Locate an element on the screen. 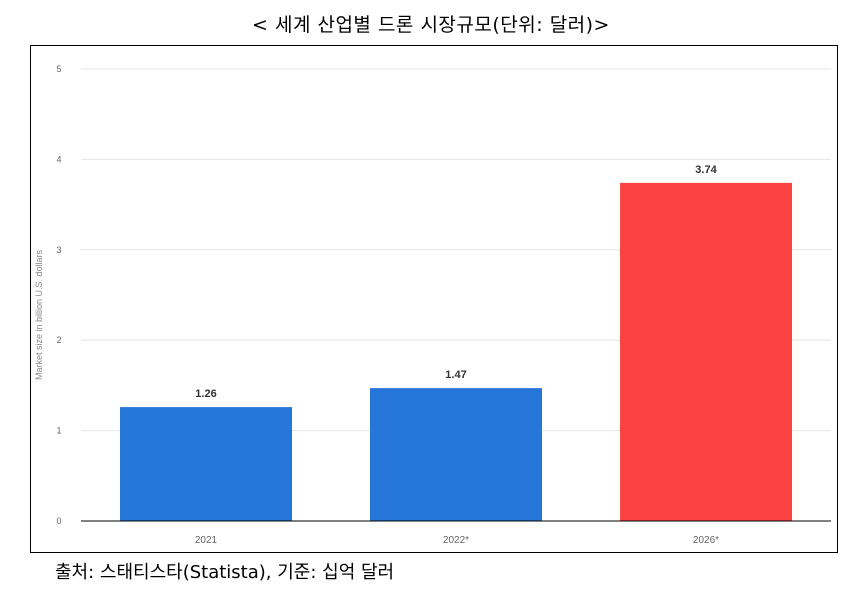 This screenshot has height=592, width=862. x-axis-ticks: 2021 2022* 2026* is located at coordinates (457, 540).